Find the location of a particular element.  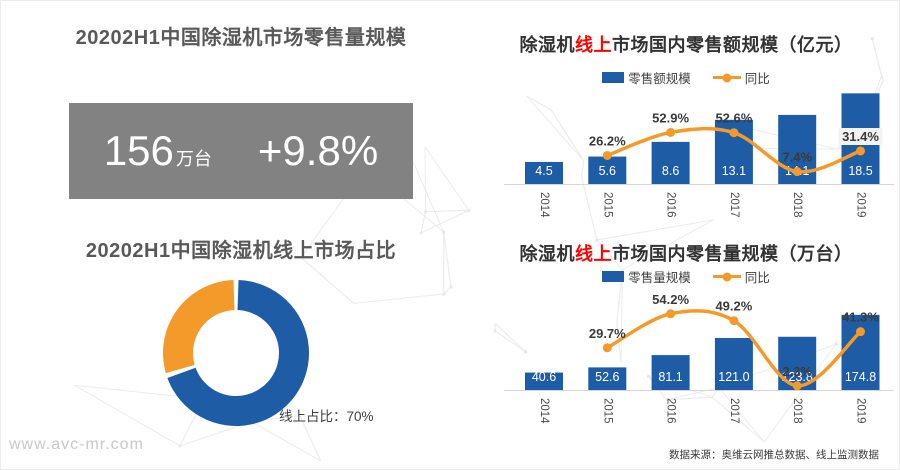

growth-label: 54.2% is located at coordinates (670, 299).